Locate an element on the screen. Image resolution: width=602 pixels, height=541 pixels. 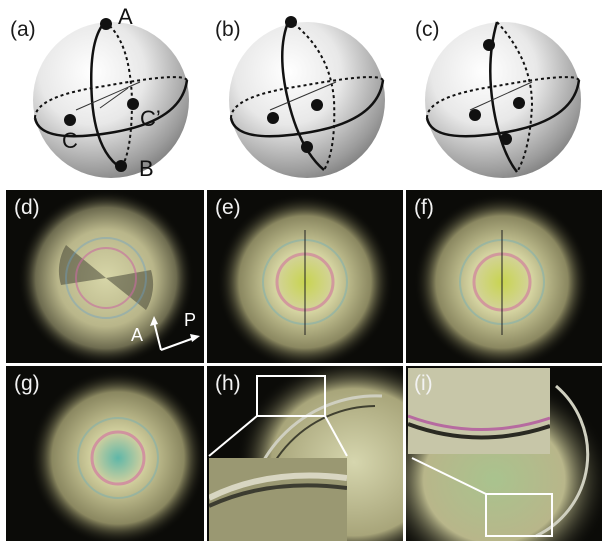
micrograph-g: (g) is located at coordinates (105, 453).